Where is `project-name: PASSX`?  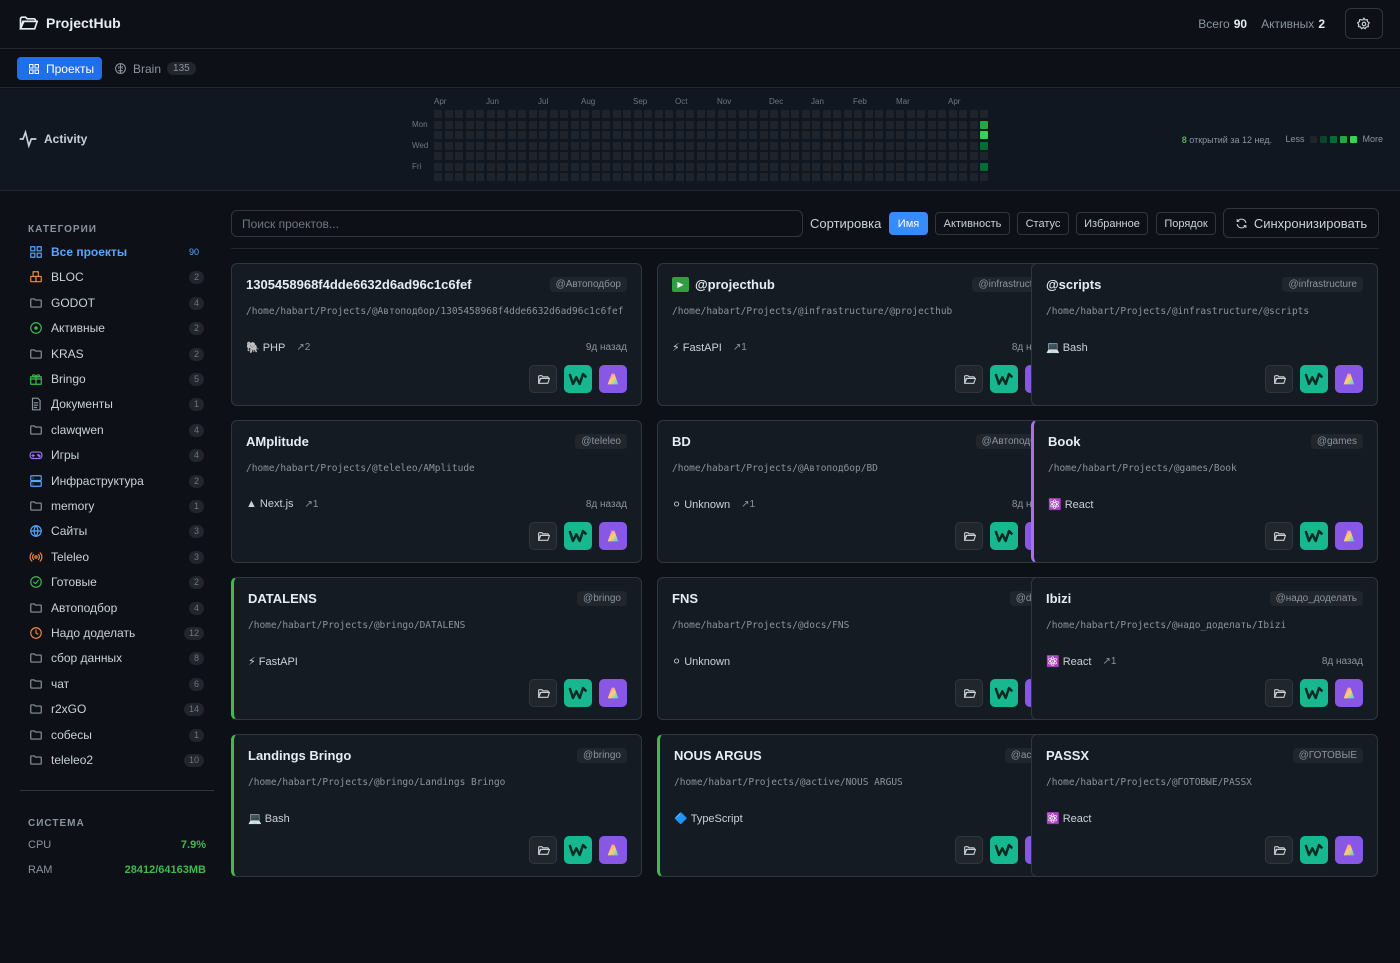
project-name: PASSX is located at coordinates (1068, 755).